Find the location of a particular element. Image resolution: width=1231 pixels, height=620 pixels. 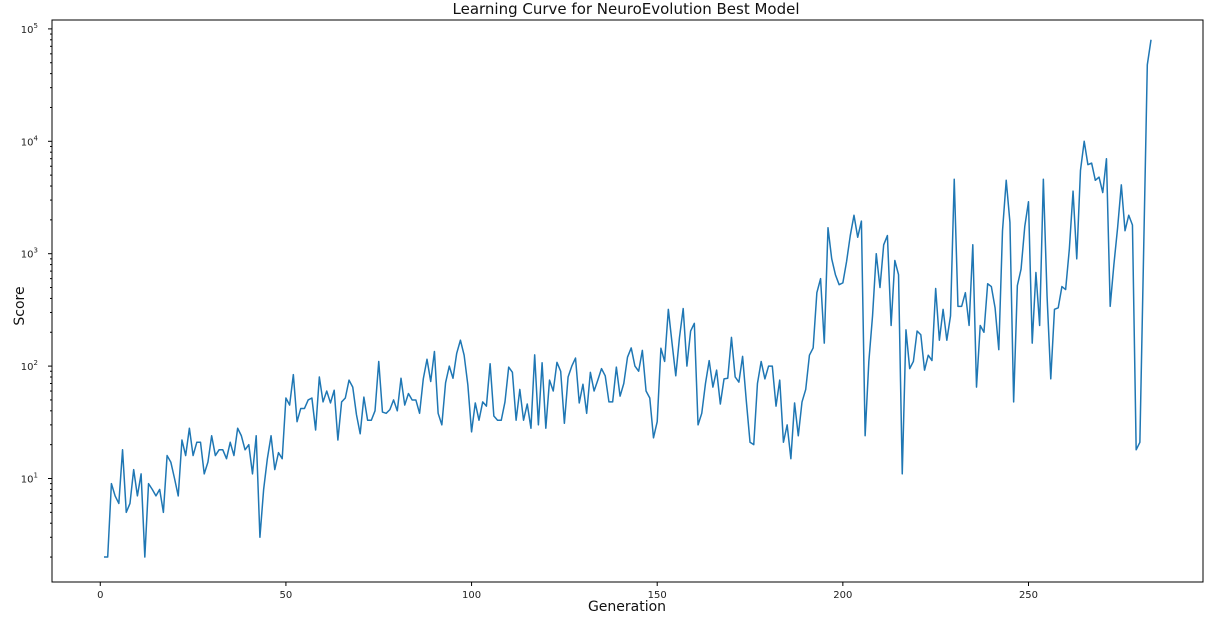

y-tick-label-exponent: 5 is located at coordinates (36, 26).